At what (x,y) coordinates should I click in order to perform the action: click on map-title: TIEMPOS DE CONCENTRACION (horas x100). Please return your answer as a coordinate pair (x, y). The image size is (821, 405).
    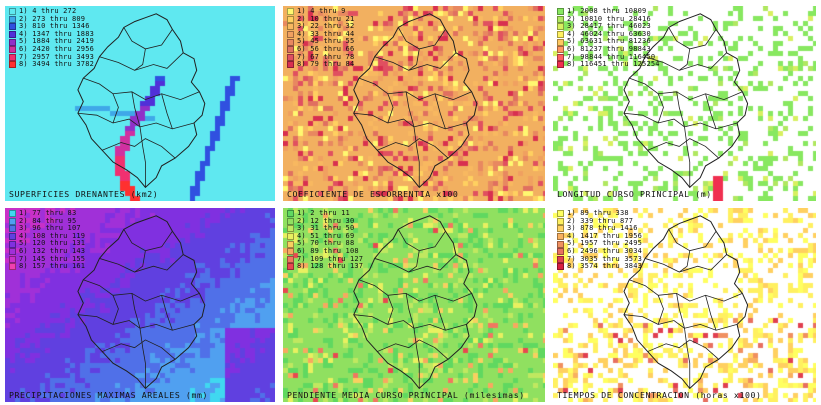
    Looking at the image, I should click on (659, 395).